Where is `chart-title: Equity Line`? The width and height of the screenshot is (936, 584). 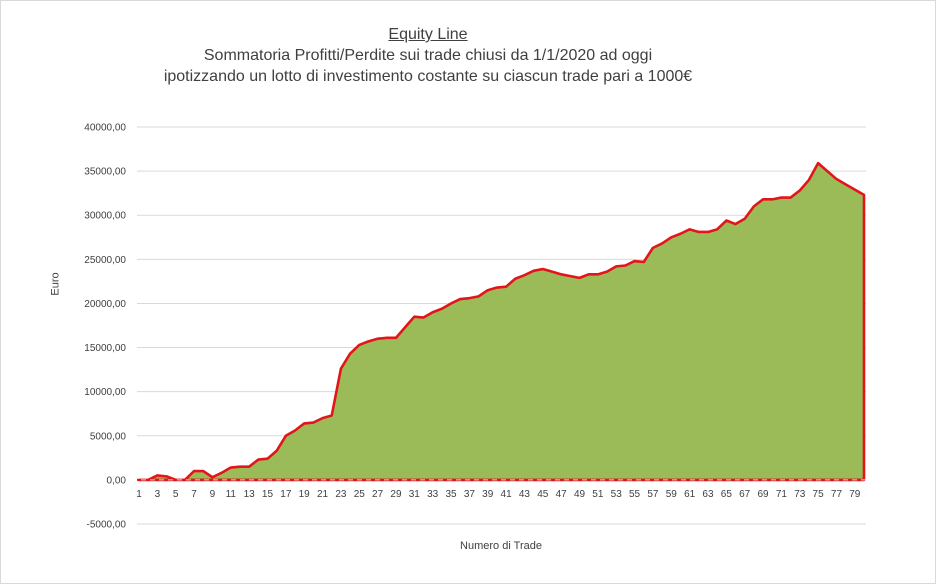
chart-title: Equity Line is located at coordinates (428, 34).